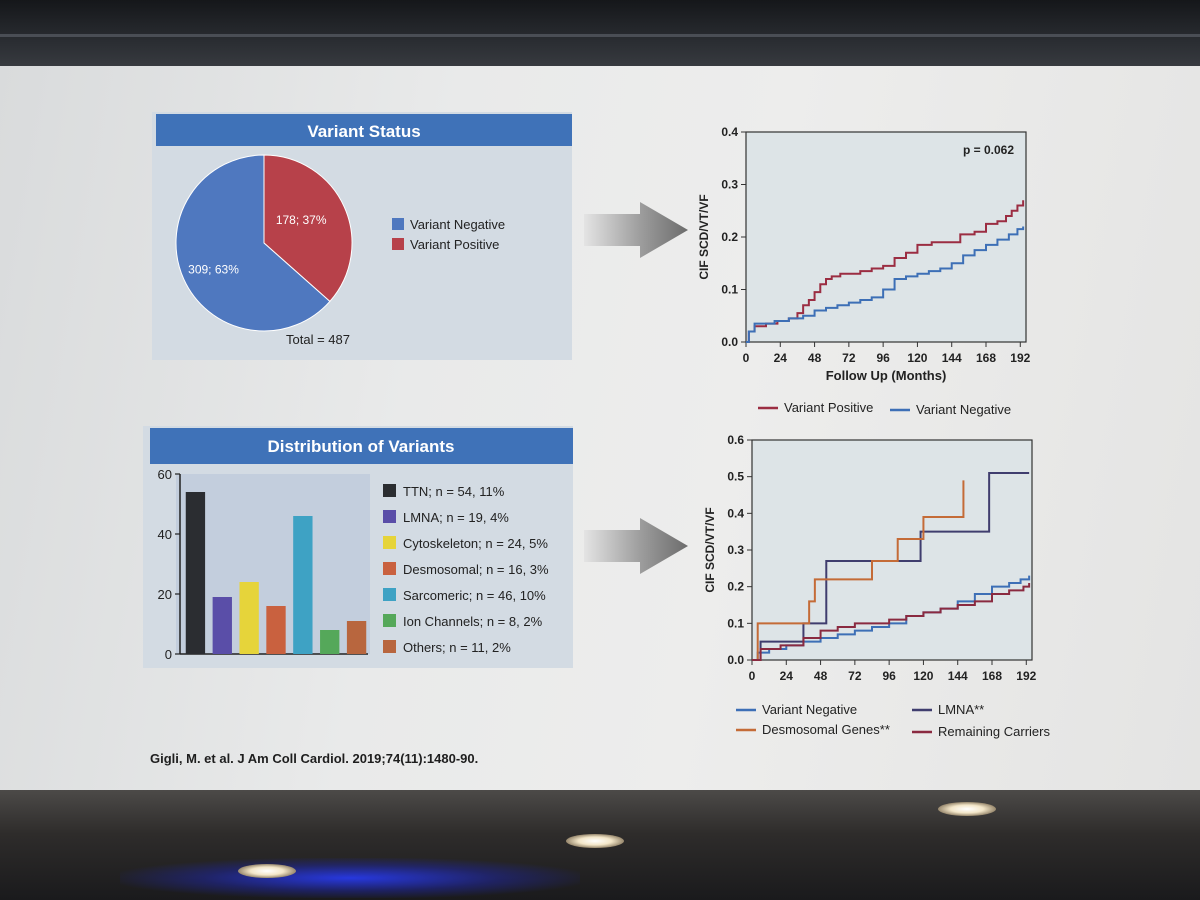  Describe the element at coordinates (303, 585) in the screenshot. I see `bar-sarcomeric` at that location.